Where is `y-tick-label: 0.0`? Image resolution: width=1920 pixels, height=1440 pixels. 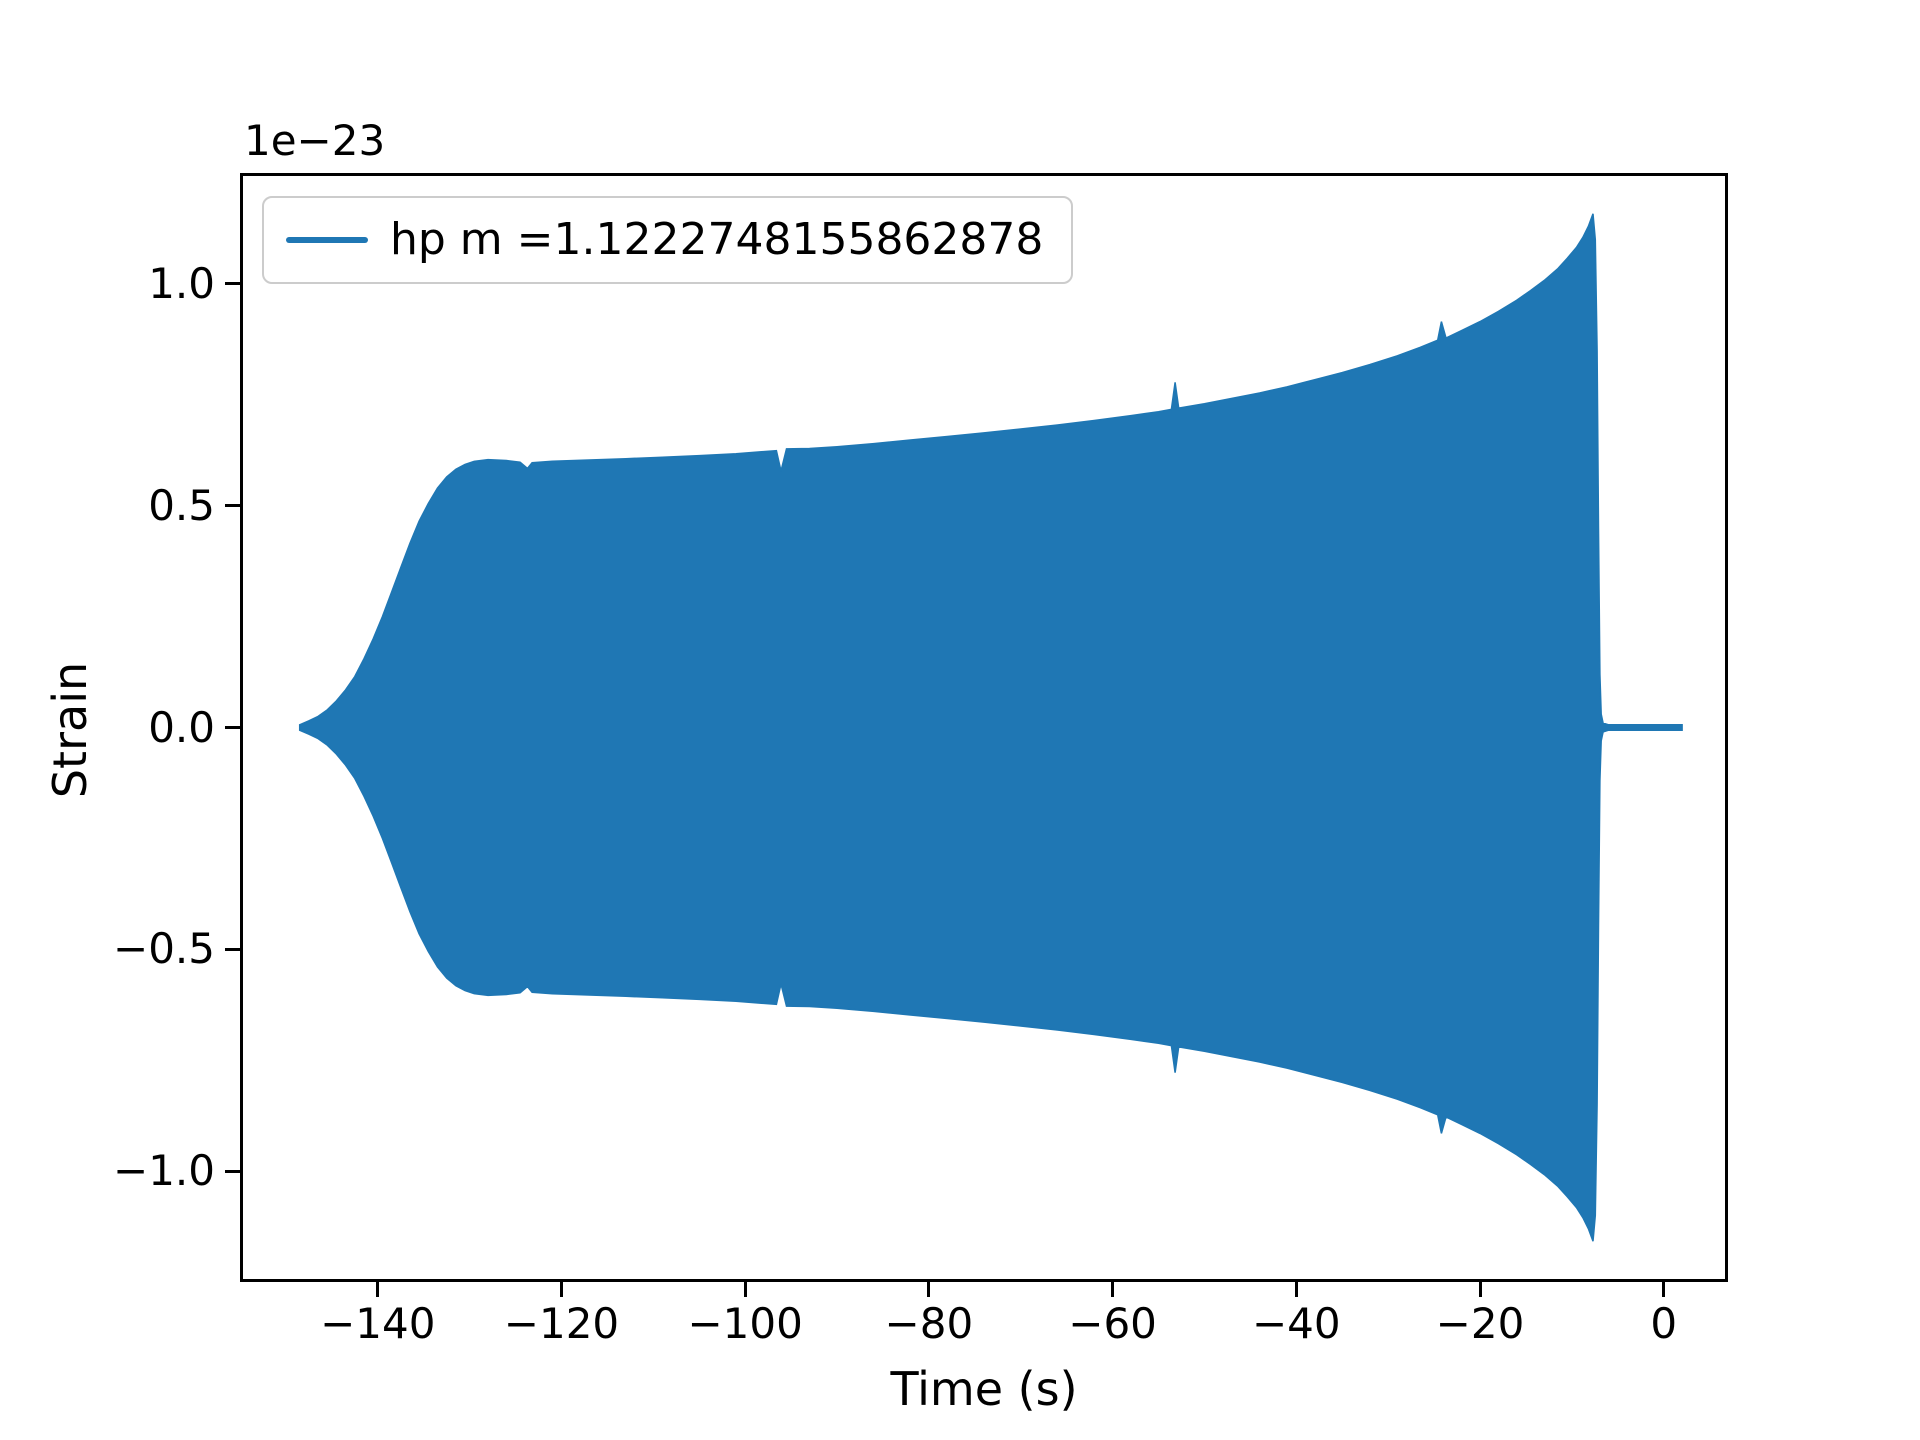
y-tick-label: 0.0 is located at coordinates (181, 727).